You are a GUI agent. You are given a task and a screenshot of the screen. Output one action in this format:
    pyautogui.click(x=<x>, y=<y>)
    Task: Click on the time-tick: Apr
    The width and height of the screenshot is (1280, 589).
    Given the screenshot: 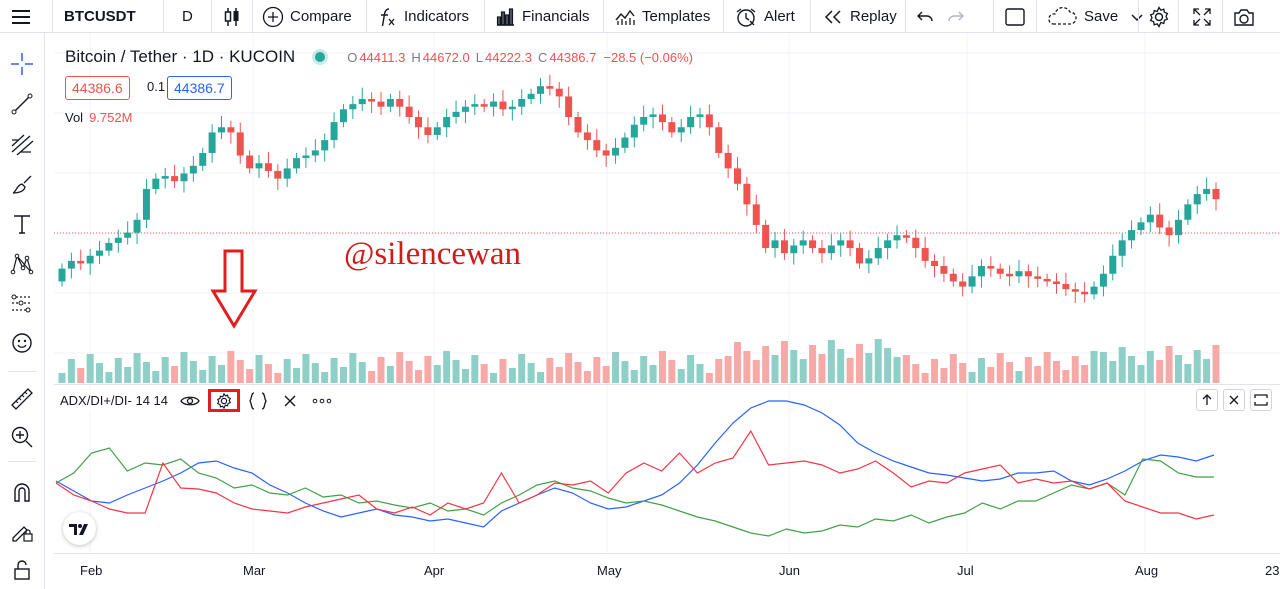 What is the action you would take?
    pyautogui.click(x=434, y=570)
    